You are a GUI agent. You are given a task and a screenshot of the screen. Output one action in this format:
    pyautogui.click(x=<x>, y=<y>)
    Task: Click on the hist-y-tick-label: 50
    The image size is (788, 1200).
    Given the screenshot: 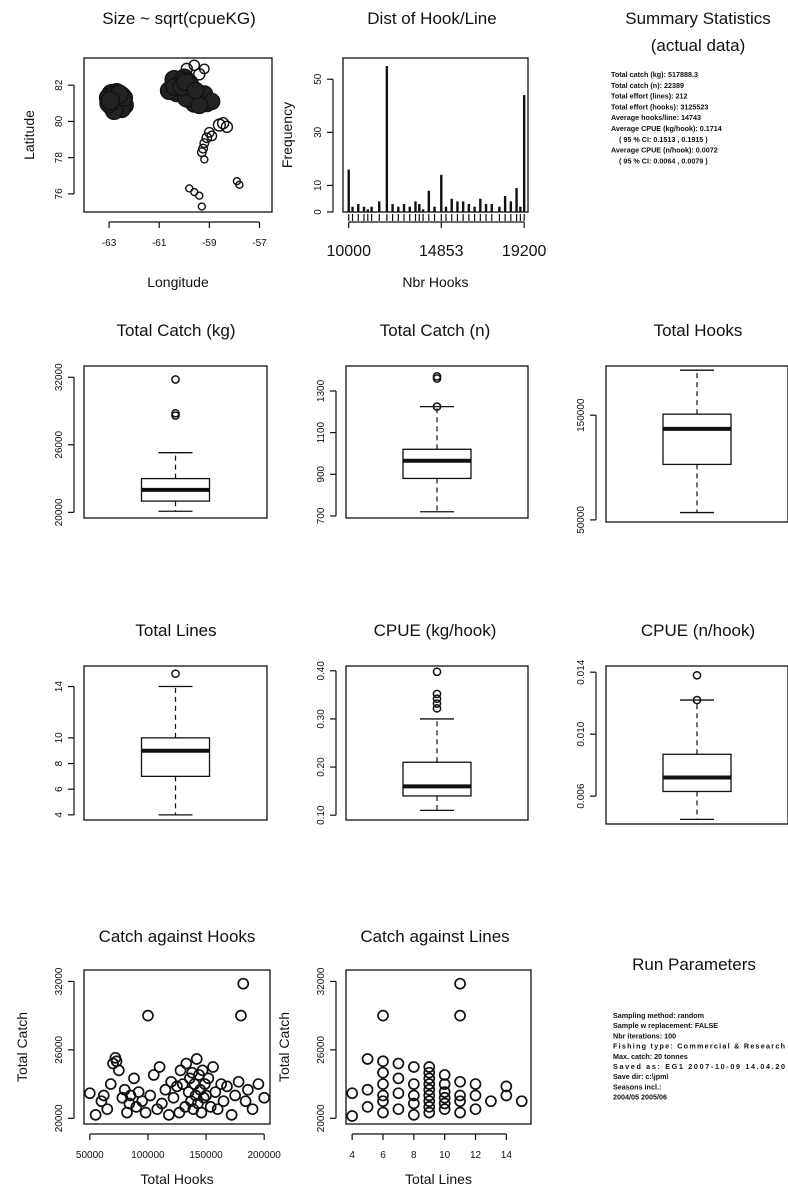 What is the action you would take?
    pyautogui.click(x=318, y=79)
    